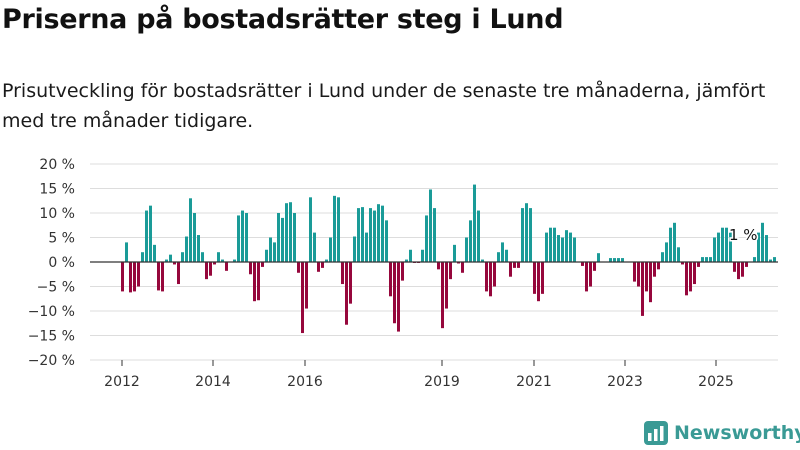  Describe the element at coordinates (122, 382) in the screenshot. I see `x-tick-label: 2012` at that location.